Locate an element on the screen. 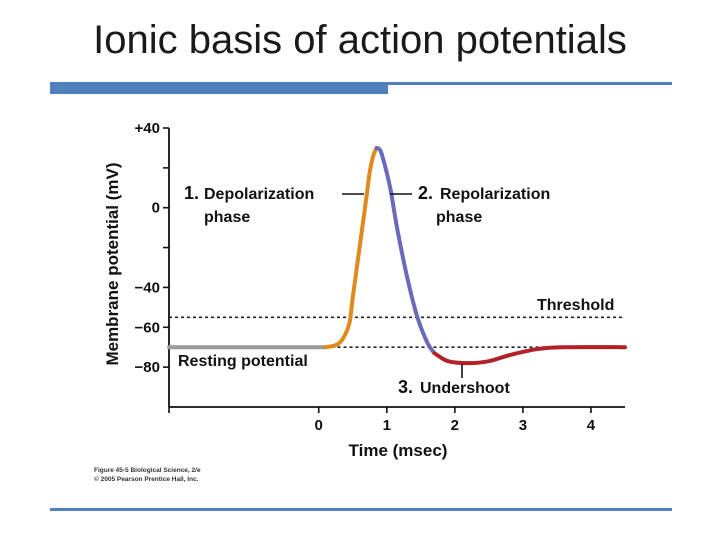  bottom-rule is located at coordinates (361, 509).